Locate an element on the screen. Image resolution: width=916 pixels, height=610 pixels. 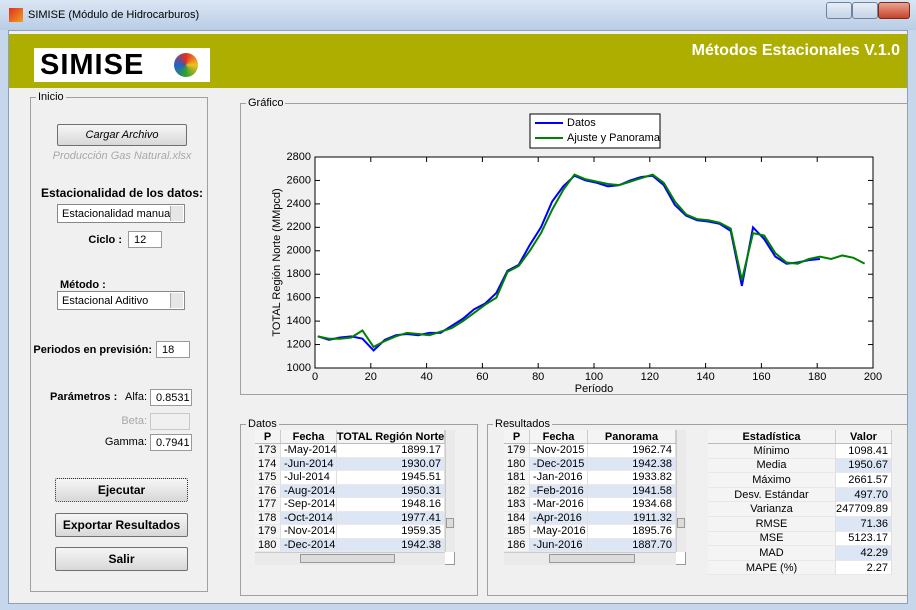
forecast-input: 18 is located at coordinates (173, 349).